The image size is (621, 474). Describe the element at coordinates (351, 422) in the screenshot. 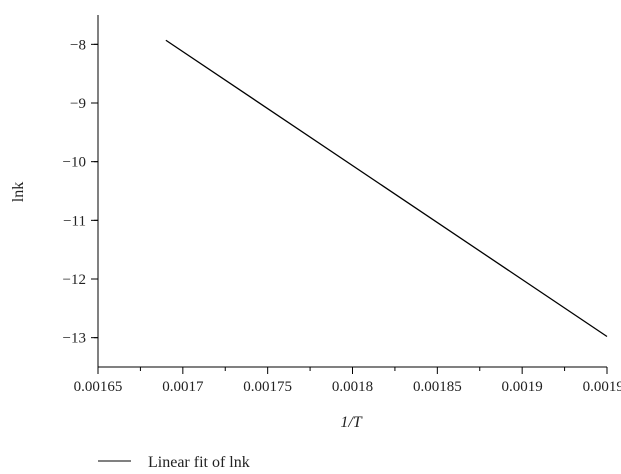

I see `x-axis-title: 1/T` at that location.